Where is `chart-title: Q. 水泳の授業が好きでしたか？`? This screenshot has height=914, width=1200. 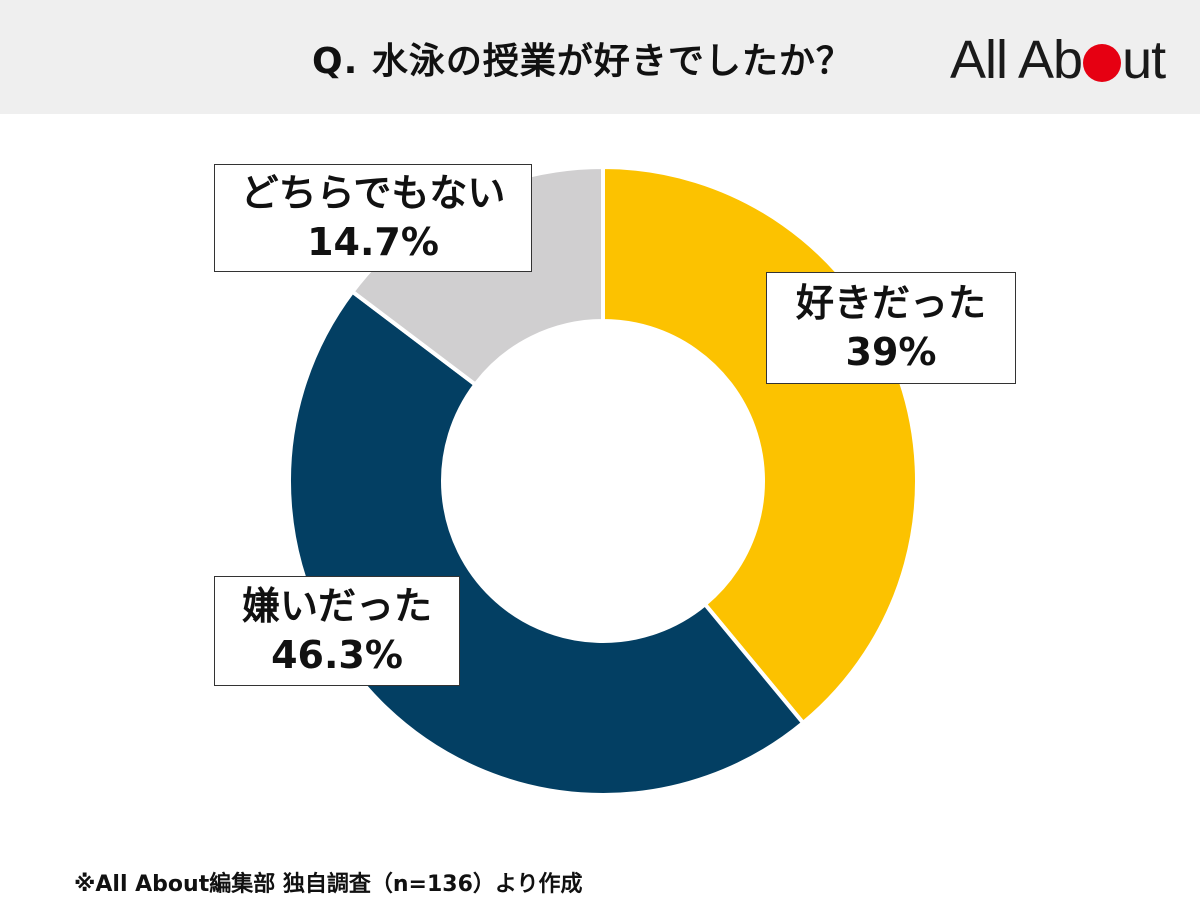
chart-title: Q. 水泳の授業が好きでしたか？ is located at coordinates (582, 61).